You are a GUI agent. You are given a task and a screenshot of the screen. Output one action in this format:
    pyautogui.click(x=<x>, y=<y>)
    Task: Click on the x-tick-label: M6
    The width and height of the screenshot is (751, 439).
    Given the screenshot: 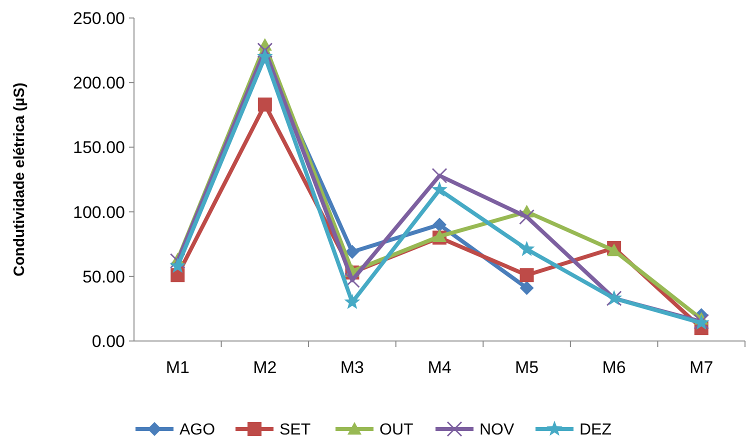 What is the action you would take?
    pyautogui.click(x=614, y=367)
    